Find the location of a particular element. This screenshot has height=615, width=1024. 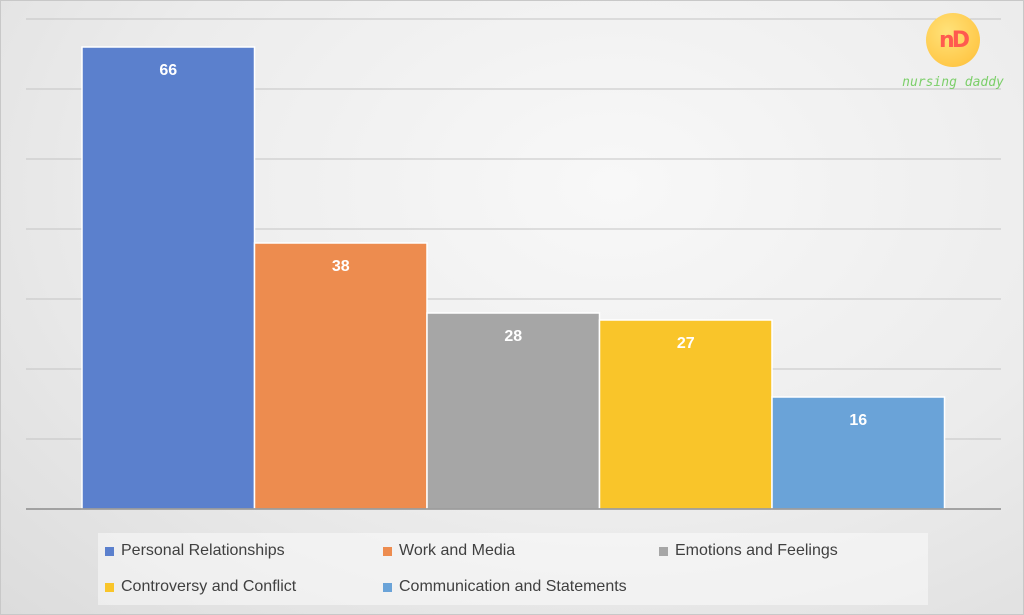

logo-glyph: nD is located at coordinates (954, 40).